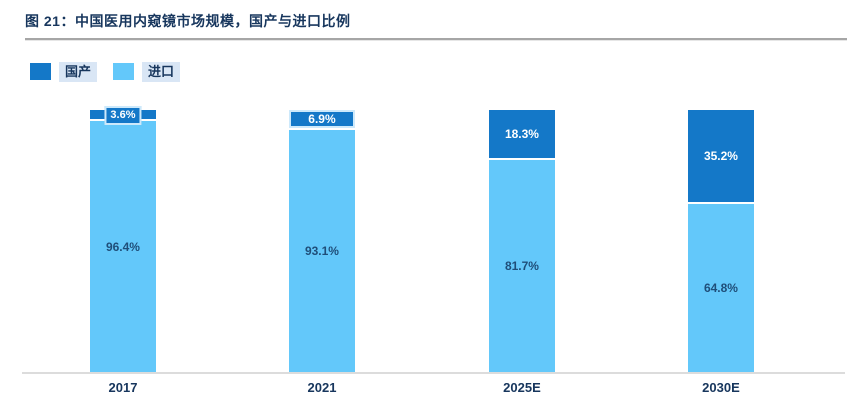  Describe the element at coordinates (188, 21) in the screenshot. I see `chart-title: 图 21：中国医用内窥镜市场规模，国产与进口比例` at that location.